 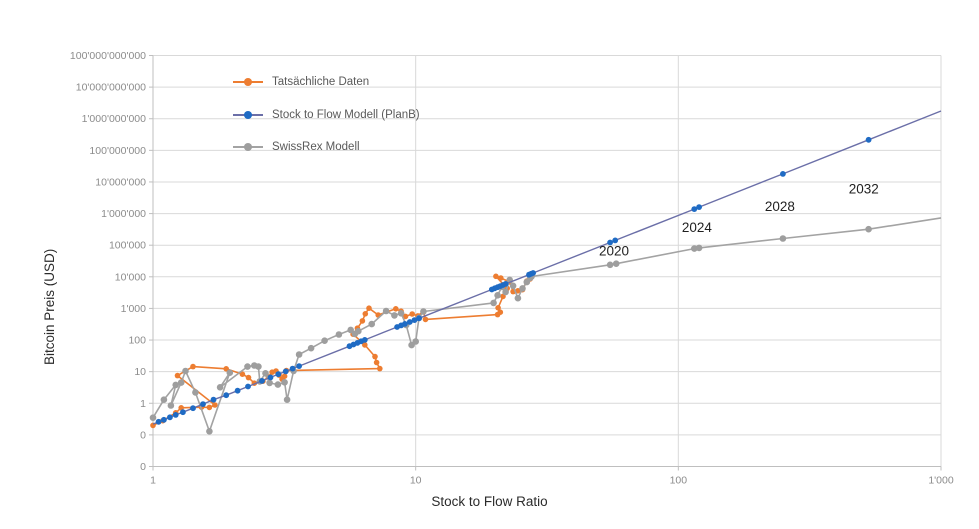 I want to click on y-tick-label: 100'000'000'000, so click(x=108, y=56).